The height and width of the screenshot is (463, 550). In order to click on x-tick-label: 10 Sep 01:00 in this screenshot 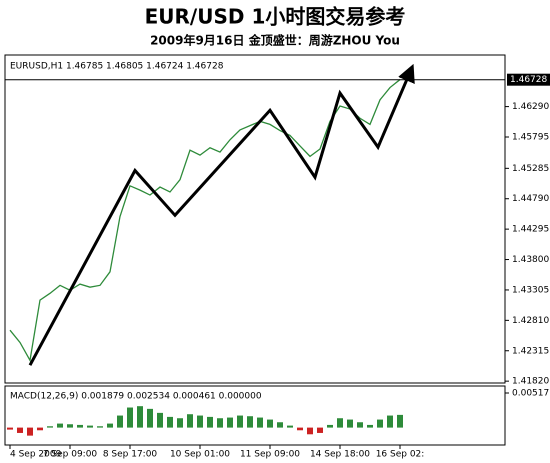, I will do `click(200, 455)`.